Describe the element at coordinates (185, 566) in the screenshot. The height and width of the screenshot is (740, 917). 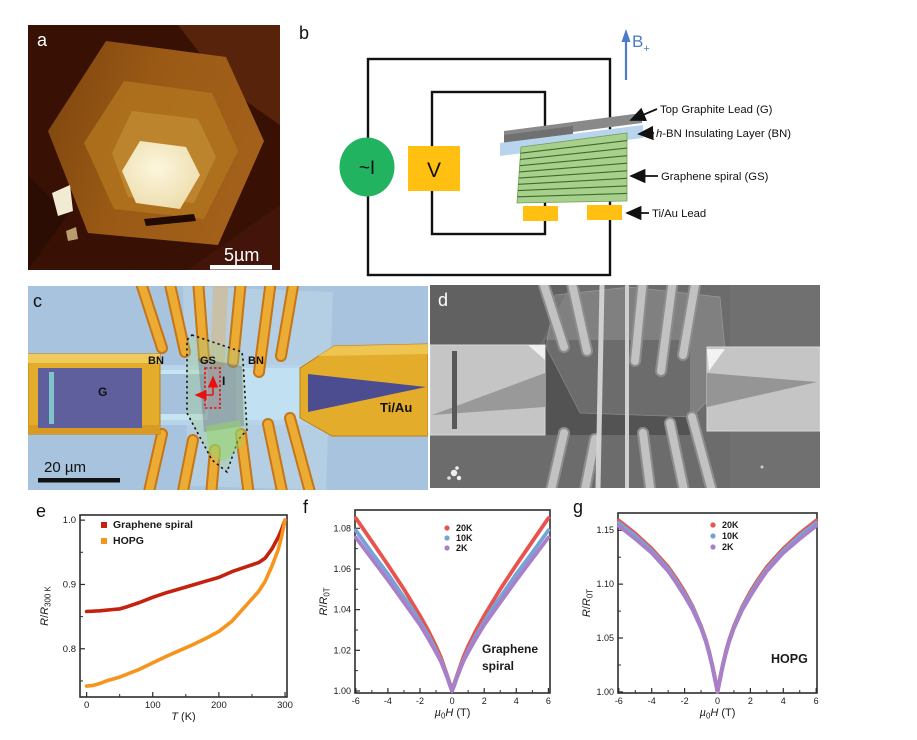
I see `series-graphene-spiral` at that location.